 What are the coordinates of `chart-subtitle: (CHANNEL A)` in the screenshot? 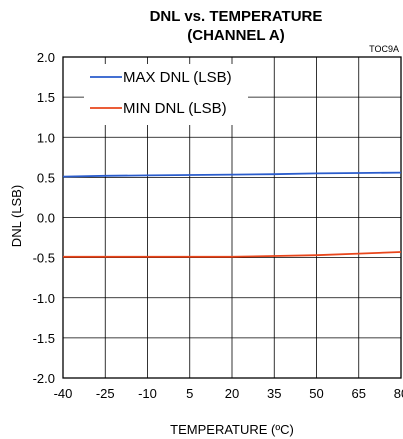 It's located at (236, 35).